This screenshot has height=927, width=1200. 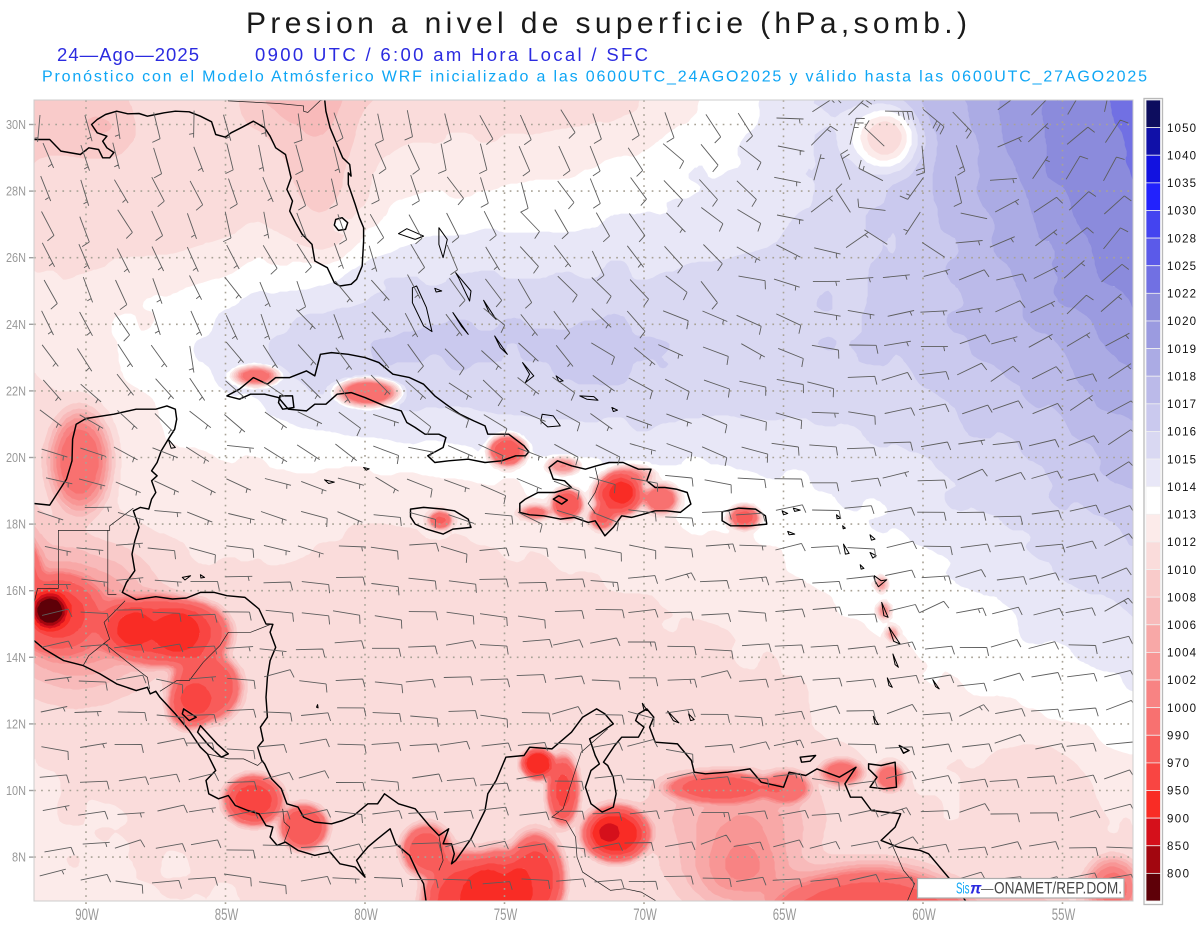 What do you see at coordinates (924, 914) in the screenshot?
I see `svg-text: 60W` at bounding box center [924, 914].